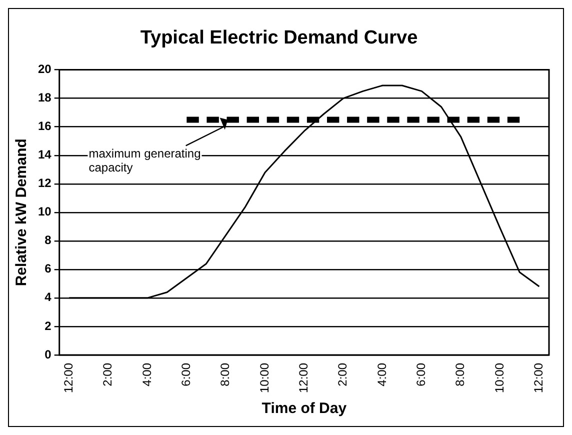 The height and width of the screenshot is (435, 572). What do you see at coordinates (48, 240) in the screenshot?
I see `y-tick-label: 8` at bounding box center [48, 240].